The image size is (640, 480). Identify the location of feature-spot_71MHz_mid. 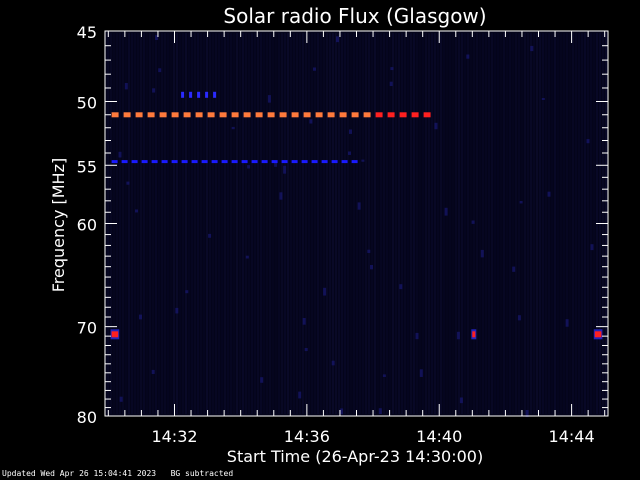
(474, 334).